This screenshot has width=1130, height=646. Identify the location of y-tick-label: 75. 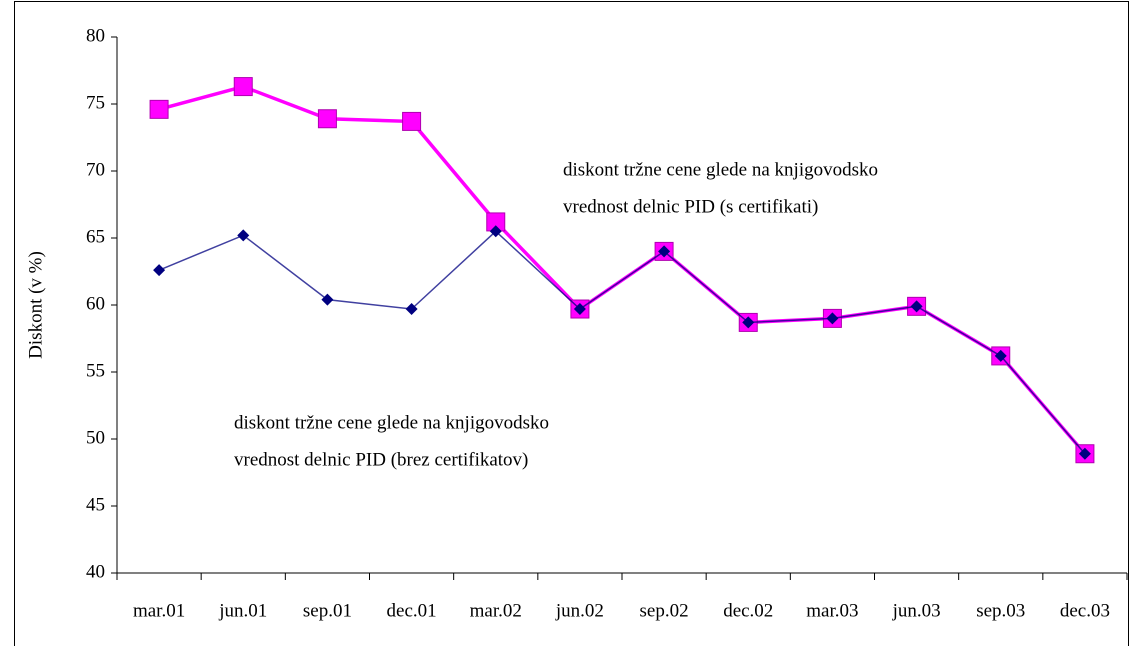
(95, 102).